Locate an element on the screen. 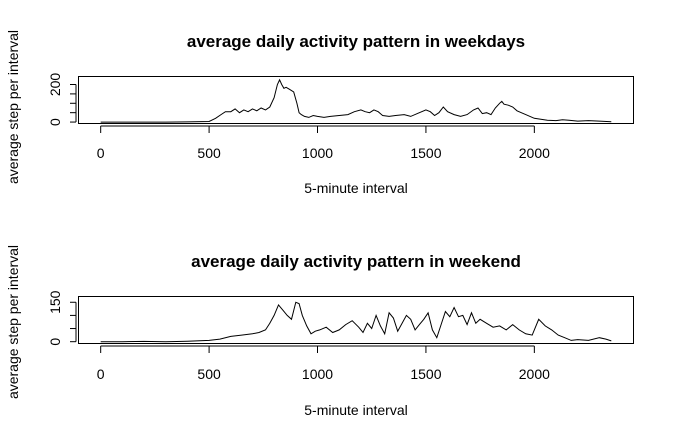 This screenshot has width=674, height=440. y-tick-label: 150 is located at coordinates (55, 302).